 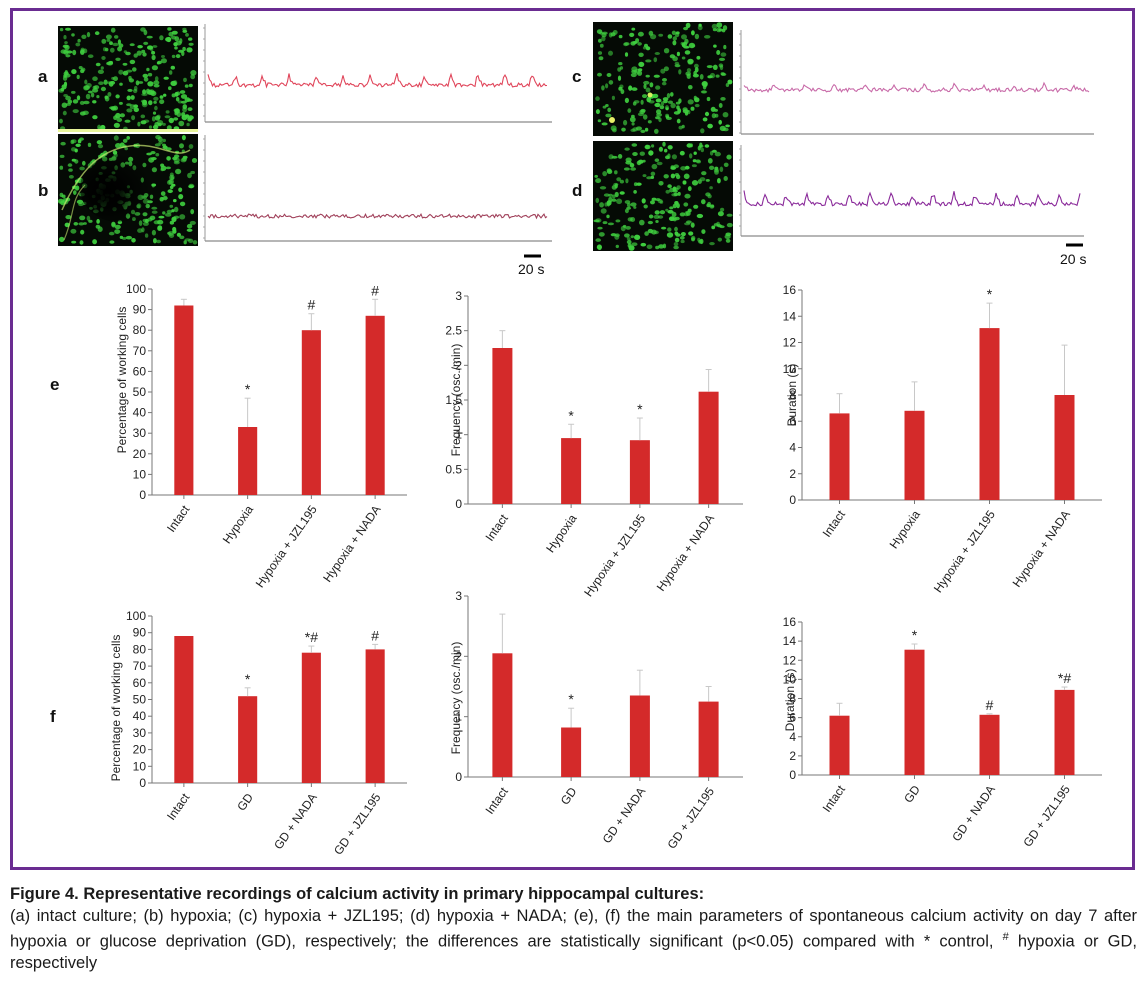 What do you see at coordinates (790, 622) in the screenshot?
I see `y-tick-label: 16` at bounding box center [790, 622].